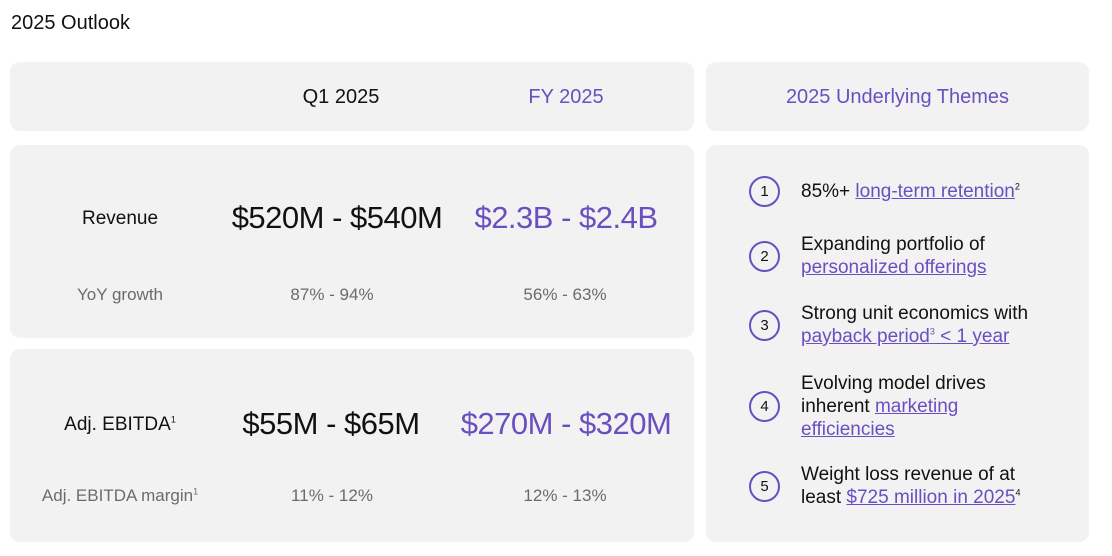 This screenshot has height=556, width=1112. I want to click on ebitda-q1-value: $55M - $65M, so click(331, 423).